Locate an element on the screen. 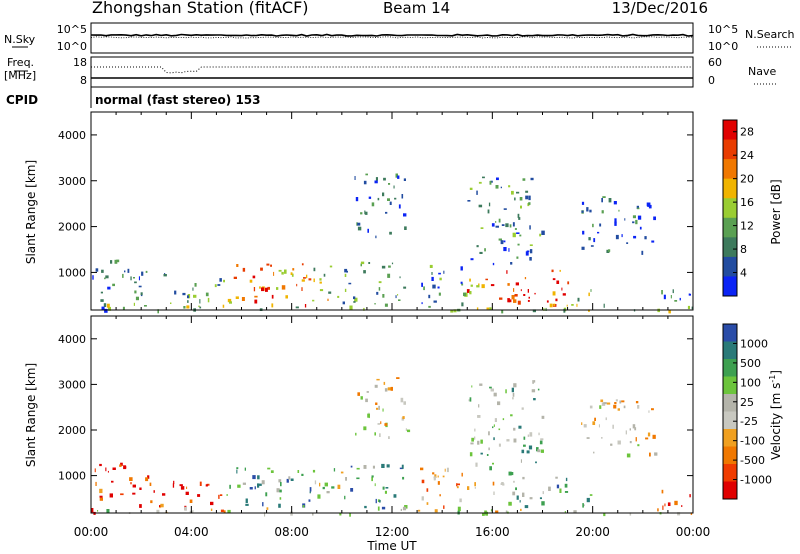 This screenshot has width=800, height=554. nsky-label: N.Sky is located at coordinates (20, 39).